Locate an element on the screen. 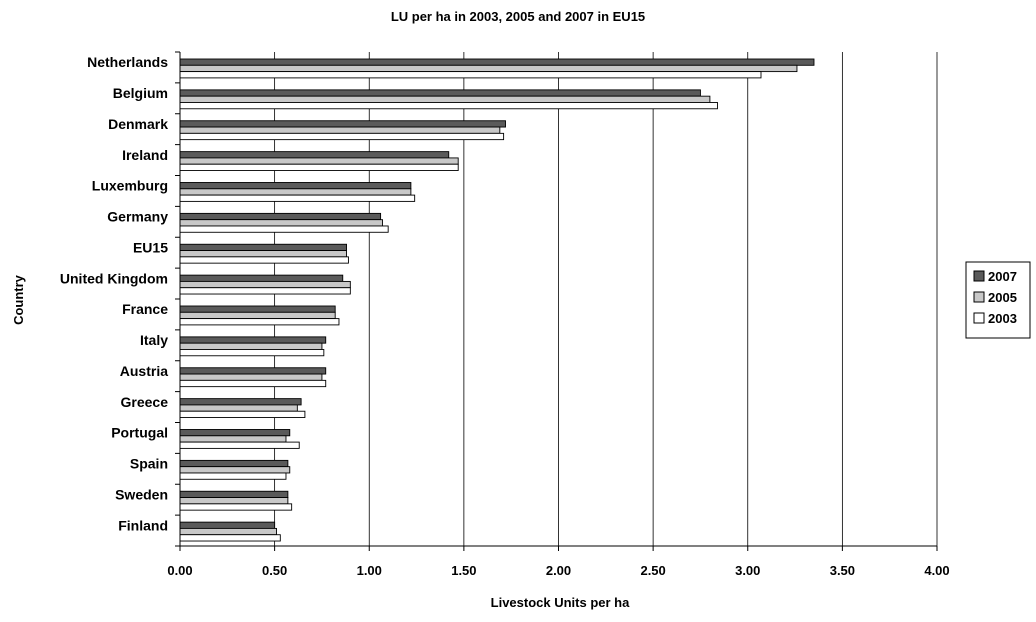 Image resolution: width=1036 pixels, height=622 pixels. x-tick-label: 2.00 is located at coordinates (558, 570).